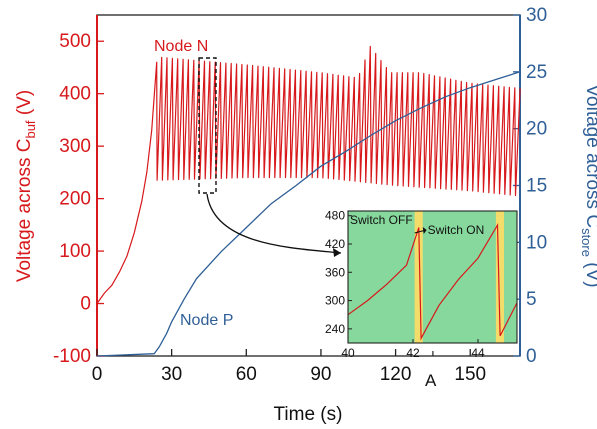  Describe the element at coordinates (335, 329) in the screenshot. I see `inset-y-tick-label: 240` at that location.